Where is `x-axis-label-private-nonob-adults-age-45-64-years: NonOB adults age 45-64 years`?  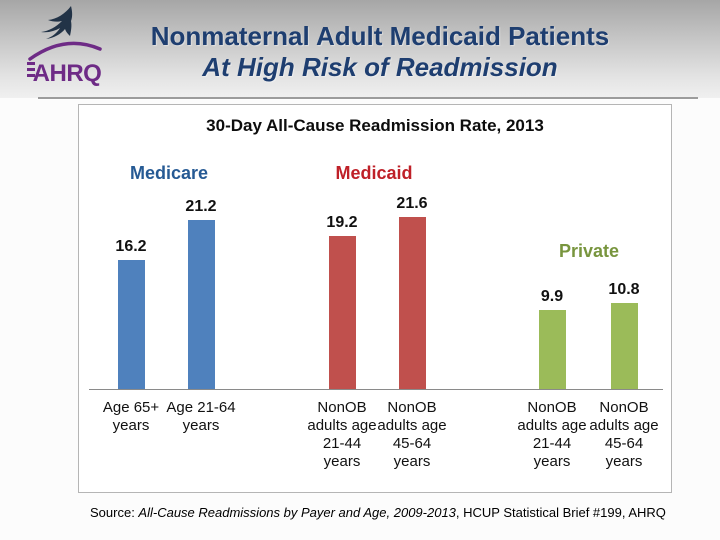
x-axis-label-private-nonob-adults-age-45-64-years: NonOB adults age 45-64 years is located at coordinates (624, 434).